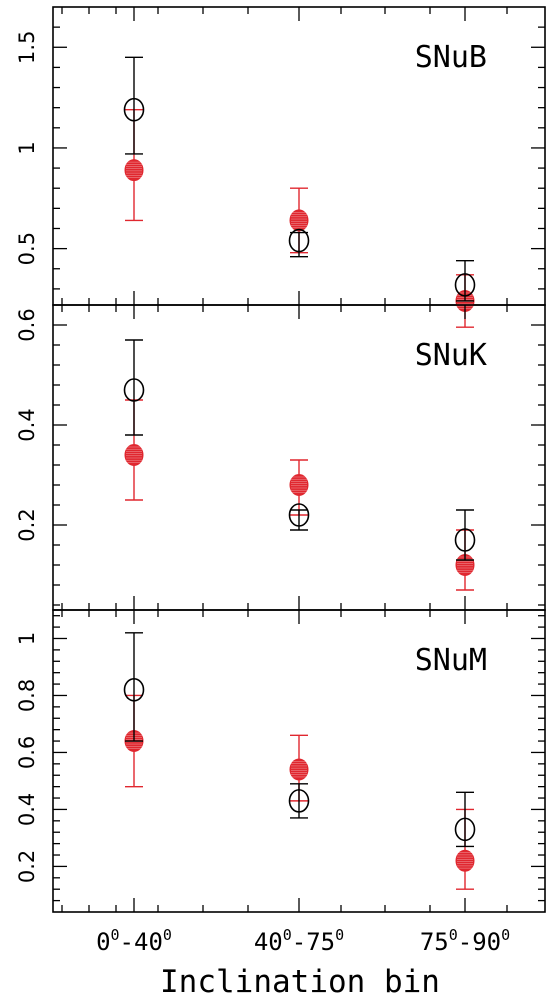  I want to click on panel-label: SNuK, so click(451, 355).